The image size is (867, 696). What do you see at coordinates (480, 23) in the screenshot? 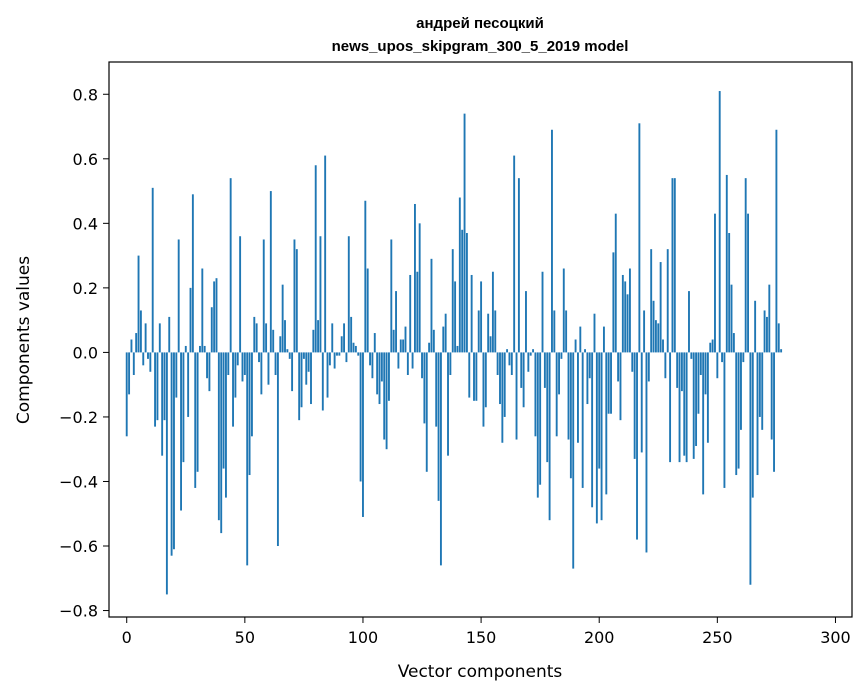
I see `chart-title-line-1: андрей песоцкий` at bounding box center [480, 23].